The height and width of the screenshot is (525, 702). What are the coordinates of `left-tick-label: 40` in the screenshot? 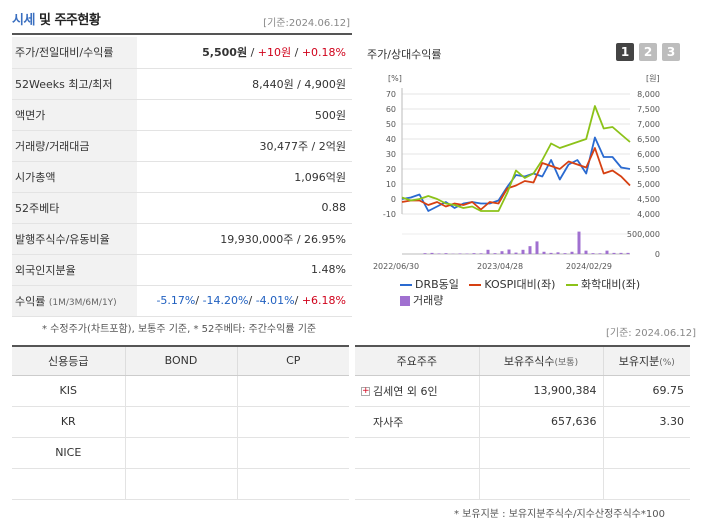 It's located at (391, 139).